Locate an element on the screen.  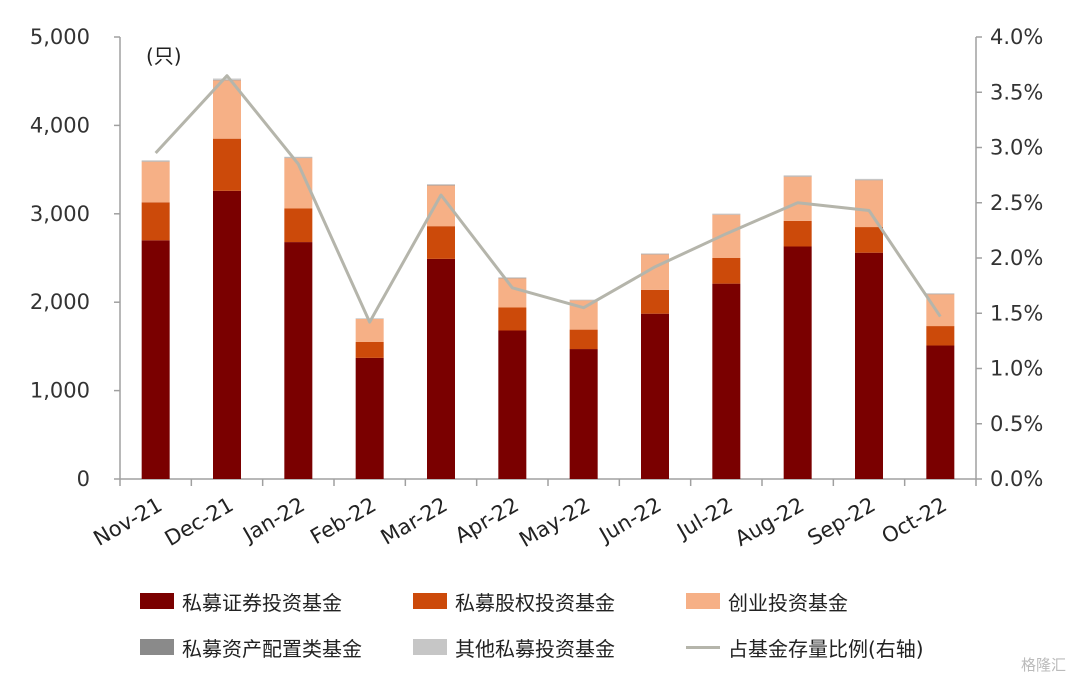
x-tick-label: Jan-22 is located at coordinates (272, 520).